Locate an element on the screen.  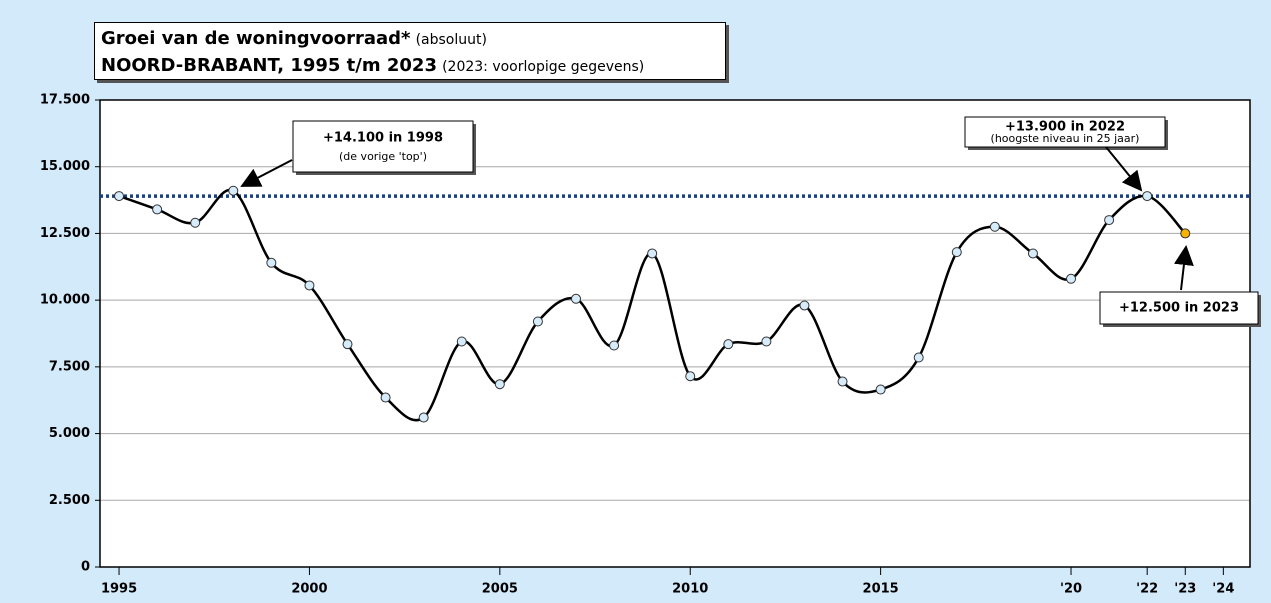
x-tick-label: '24 is located at coordinates (1223, 589).